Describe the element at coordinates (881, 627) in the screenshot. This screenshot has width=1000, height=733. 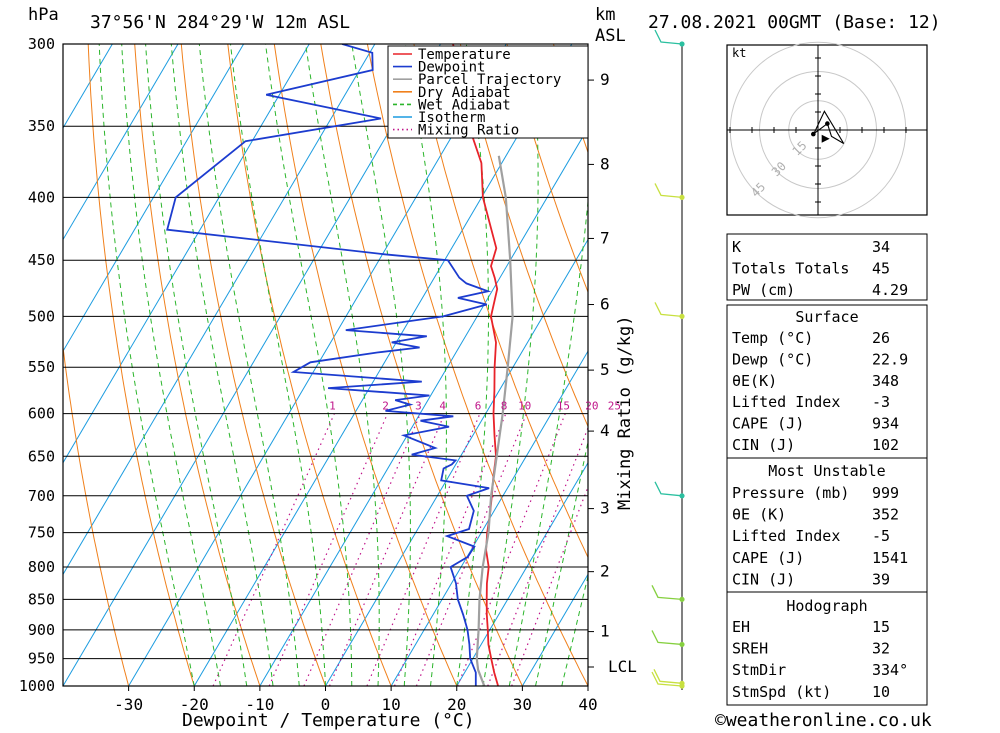
I see `hodograph-index-value: 15` at that location.